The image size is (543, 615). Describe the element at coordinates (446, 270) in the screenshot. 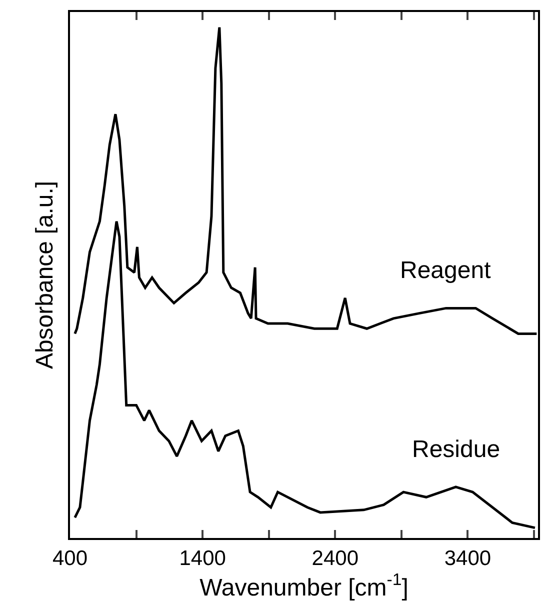

I see `series-label: Reagent` at that location.